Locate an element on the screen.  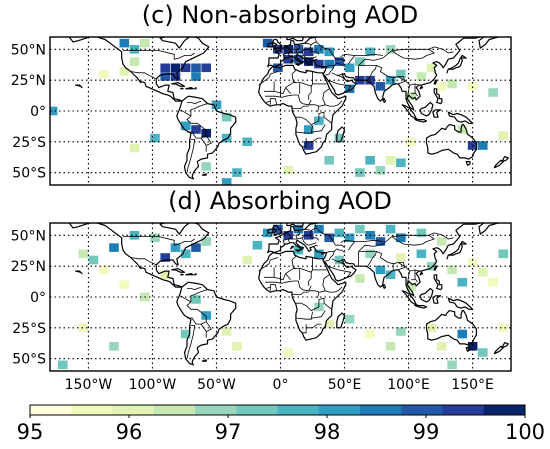
colorbar-tick-label: 100 is located at coordinates (525, 432).